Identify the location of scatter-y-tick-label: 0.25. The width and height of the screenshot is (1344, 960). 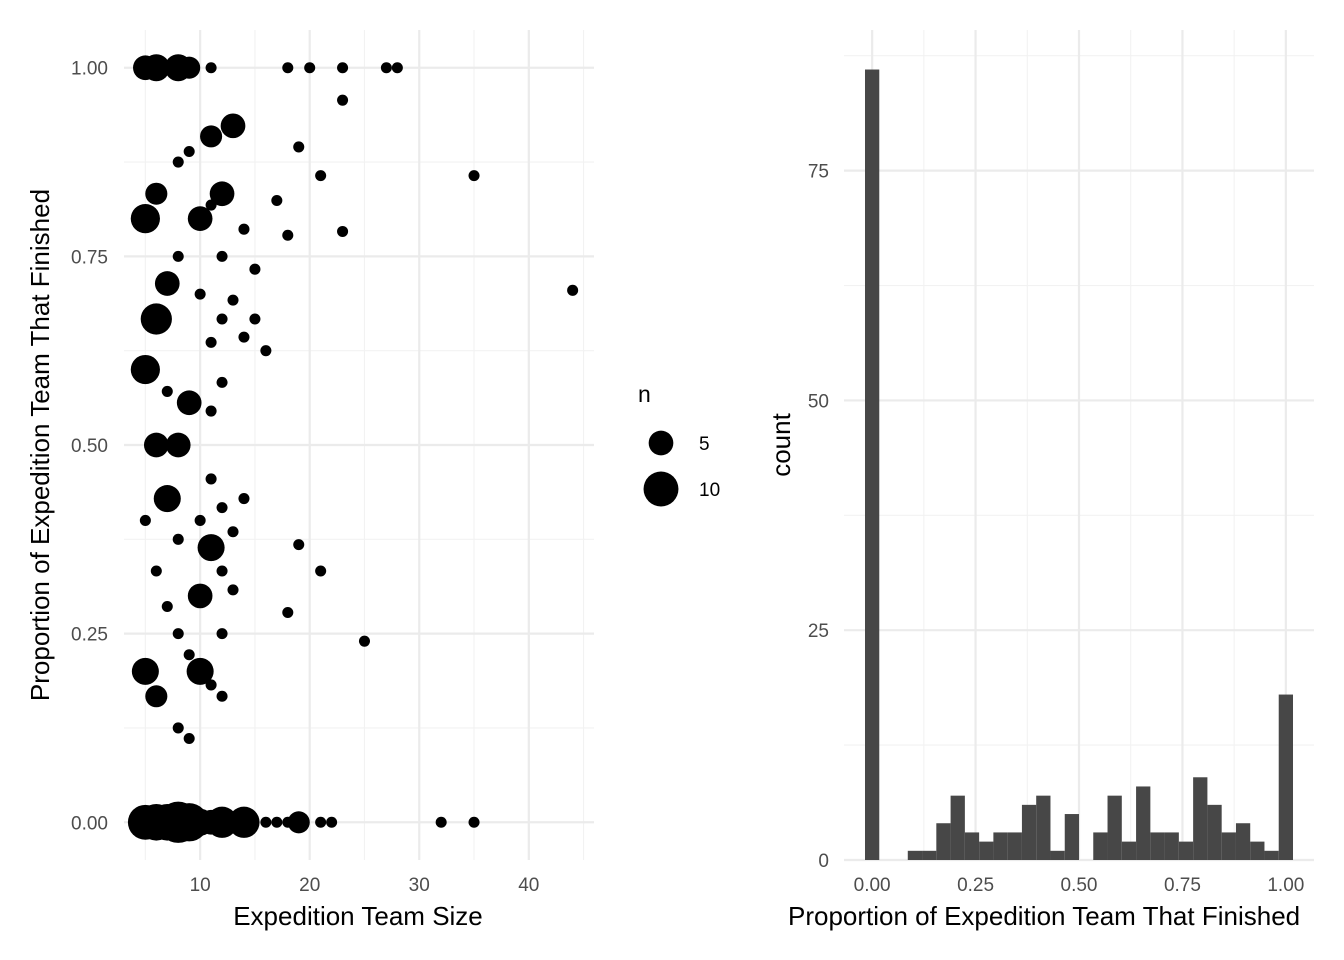
(89, 635).